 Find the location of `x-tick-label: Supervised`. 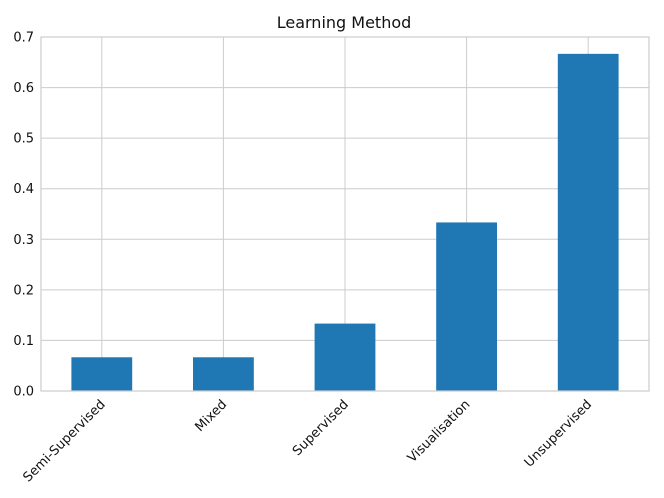

x-tick-label: Supervised is located at coordinates (321, 428).